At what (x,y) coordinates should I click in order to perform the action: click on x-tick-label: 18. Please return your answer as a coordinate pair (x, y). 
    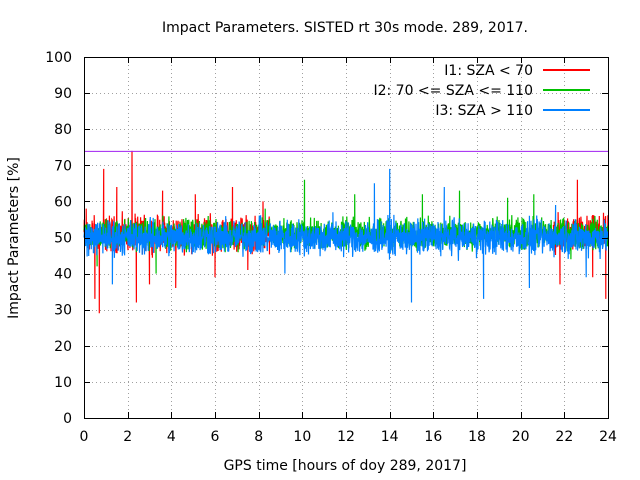
    Looking at the image, I should click on (477, 437).